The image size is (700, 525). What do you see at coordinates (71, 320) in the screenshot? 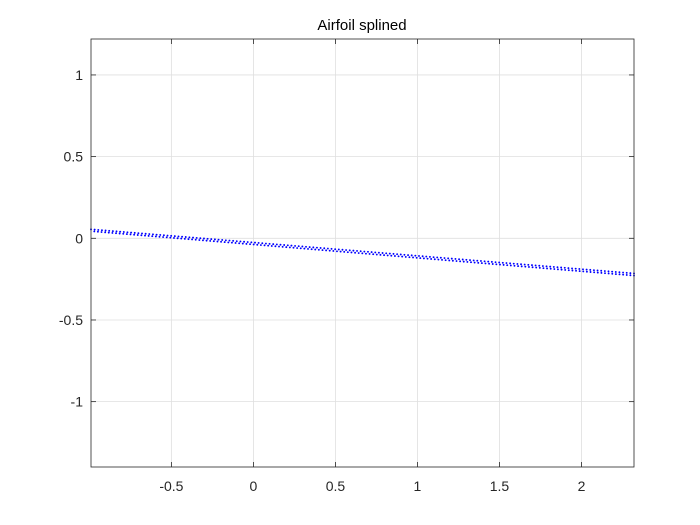
I see `y-tick-label: -0.5` at bounding box center [71, 320].